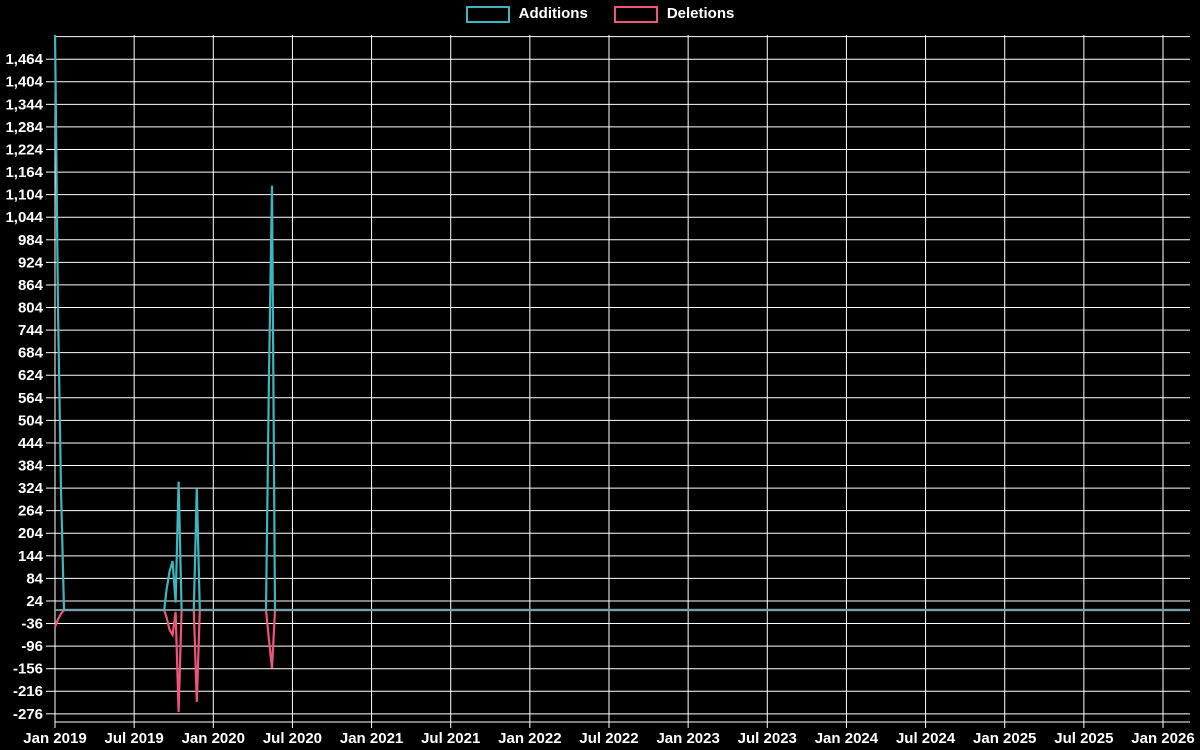  Describe the element at coordinates (31, 353) in the screenshot. I see `y-tick-label: 684` at that location.